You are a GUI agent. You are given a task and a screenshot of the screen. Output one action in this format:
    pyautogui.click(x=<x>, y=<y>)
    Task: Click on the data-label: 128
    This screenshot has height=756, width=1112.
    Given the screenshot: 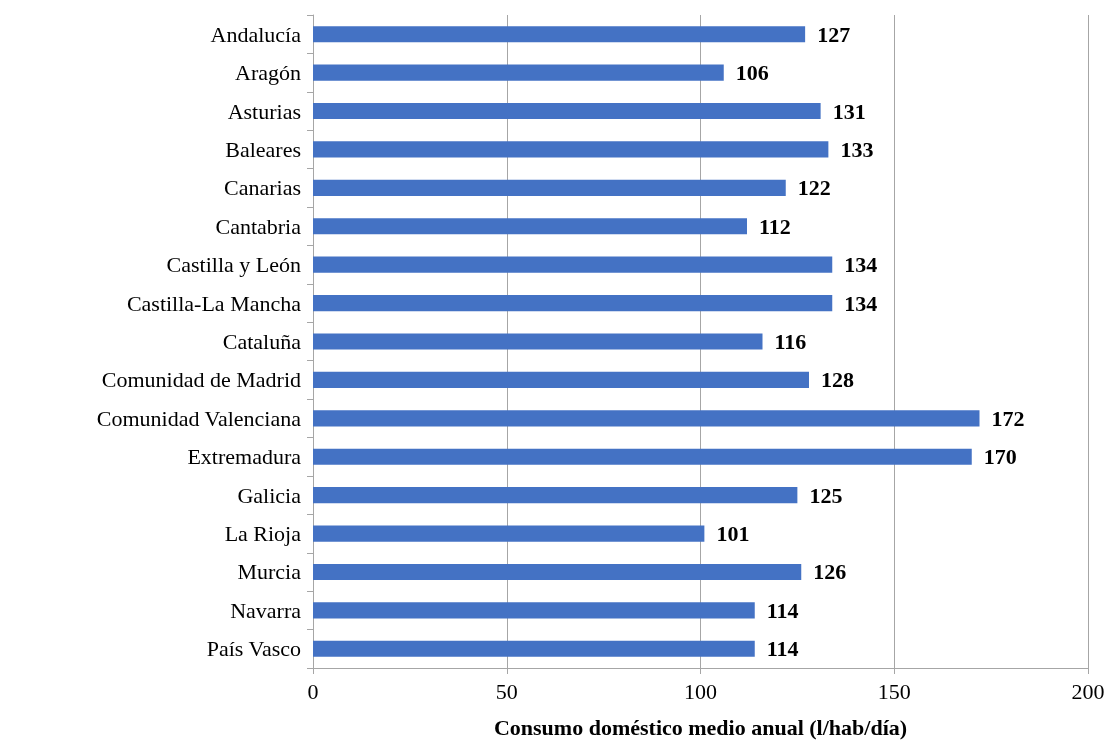 What is the action you would take?
    pyautogui.click(x=837, y=380)
    